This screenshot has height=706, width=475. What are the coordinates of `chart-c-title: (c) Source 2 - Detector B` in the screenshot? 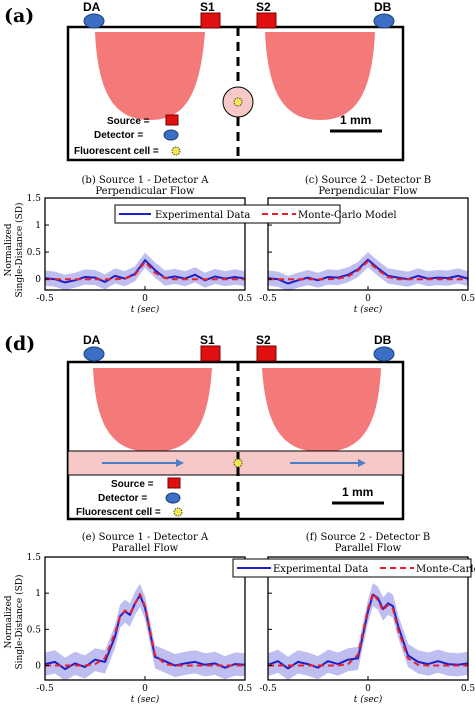 It's located at (368, 180).